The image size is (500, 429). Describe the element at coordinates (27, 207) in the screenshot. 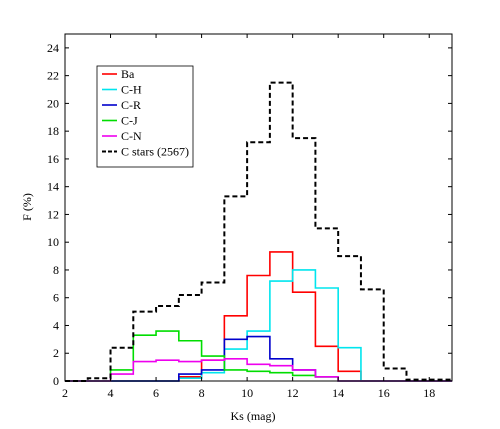

I see `y-axis-label: F (%)` at that location.